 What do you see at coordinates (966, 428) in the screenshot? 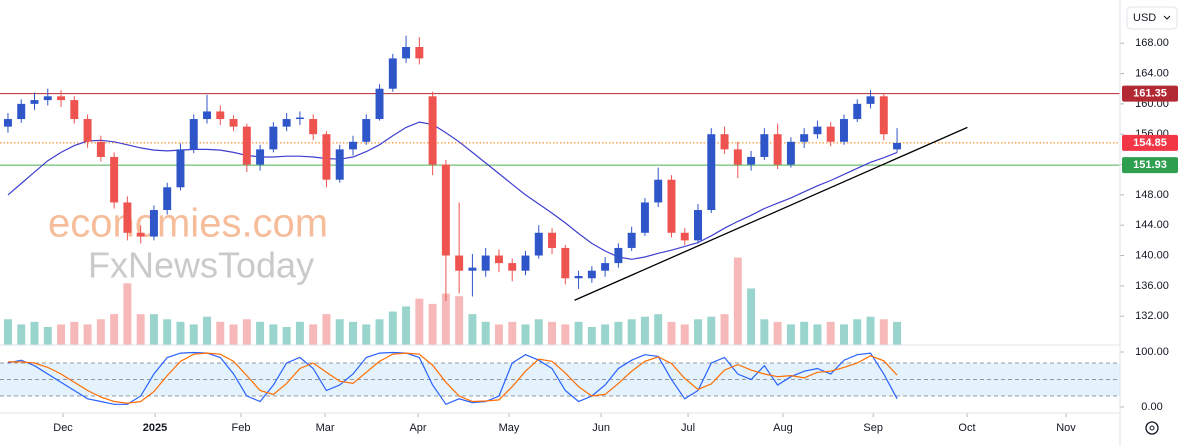
I see `x-tick-label: Oct` at bounding box center [966, 428].